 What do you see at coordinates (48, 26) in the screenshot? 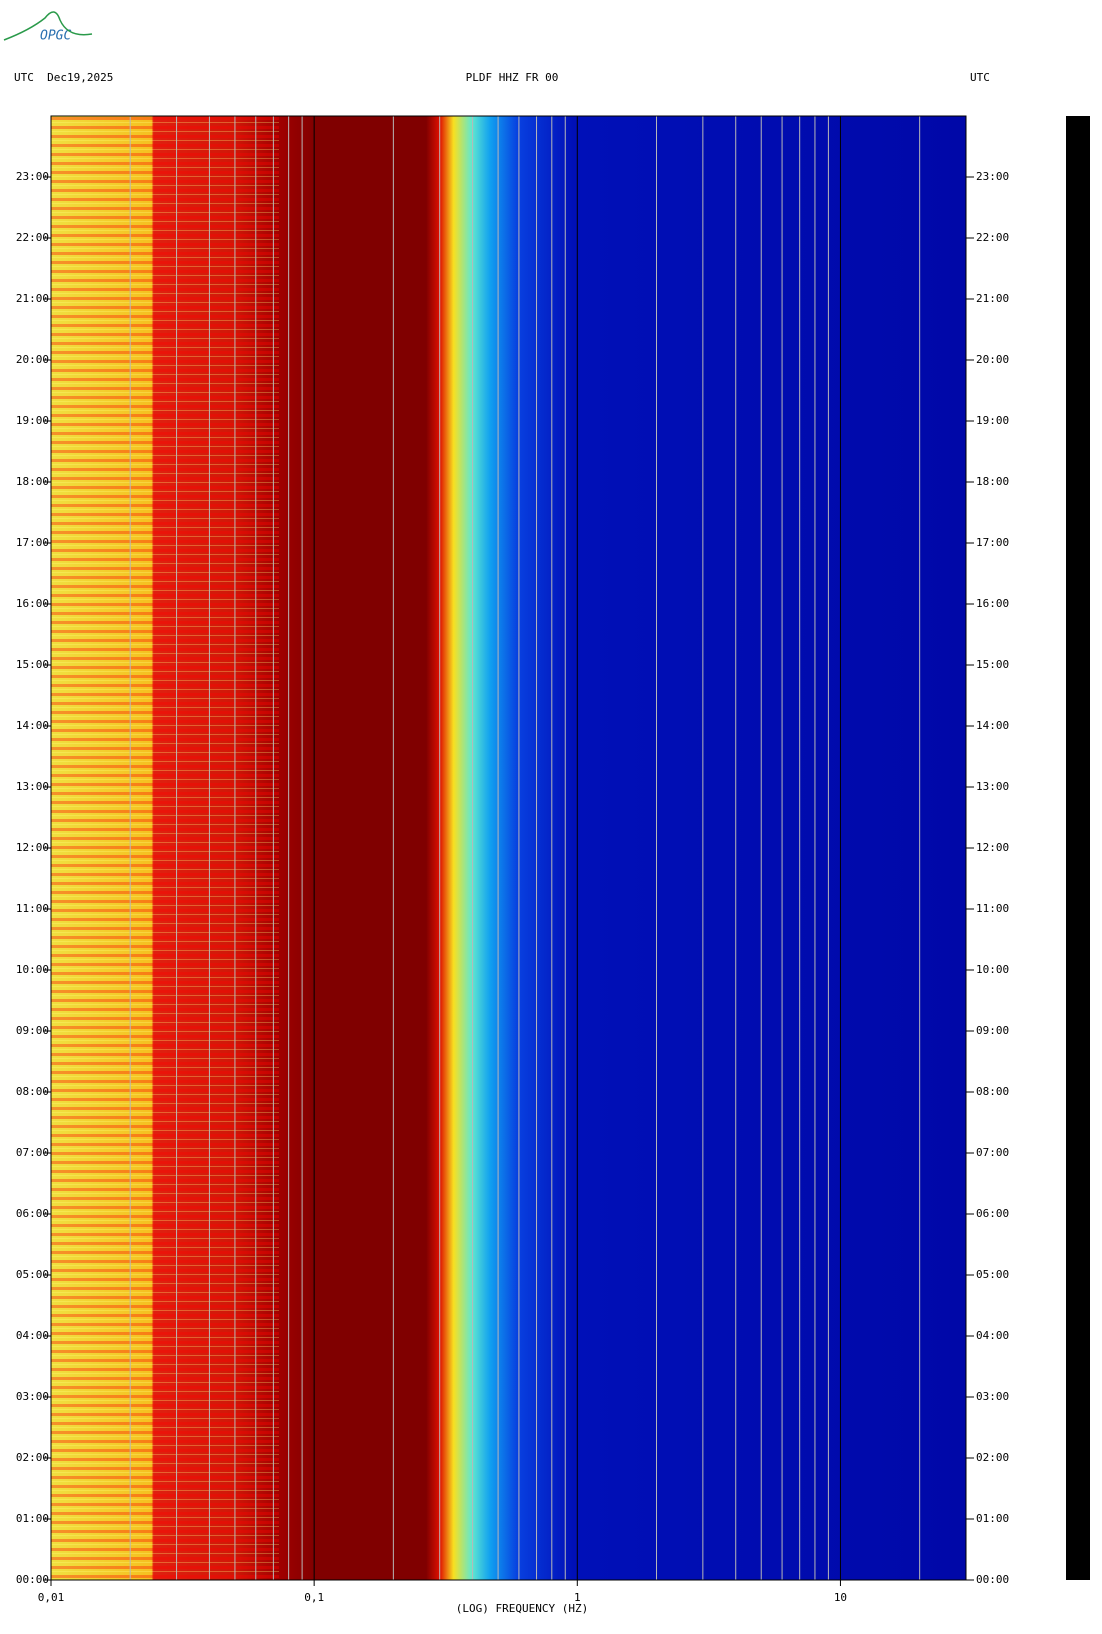
I see `logo-swoosh` at bounding box center [48, 26].